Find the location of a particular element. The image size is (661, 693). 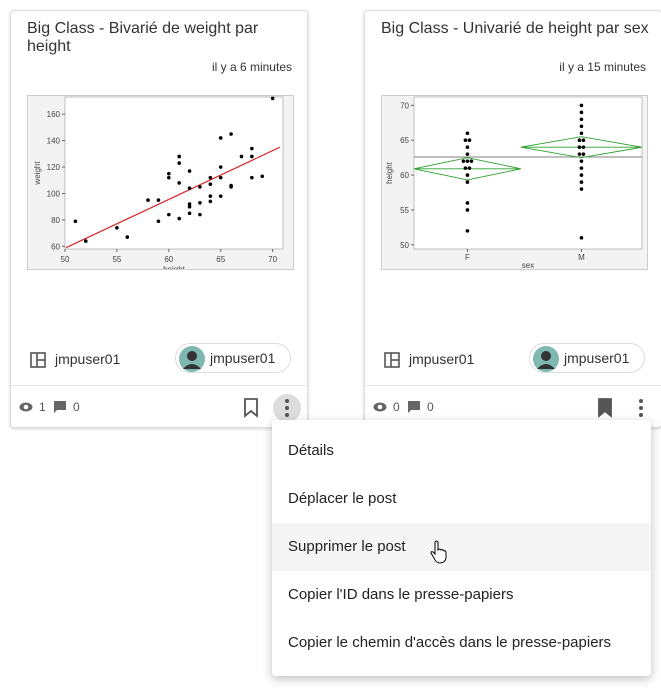

layout-icon is located at coordinates (38, 360).